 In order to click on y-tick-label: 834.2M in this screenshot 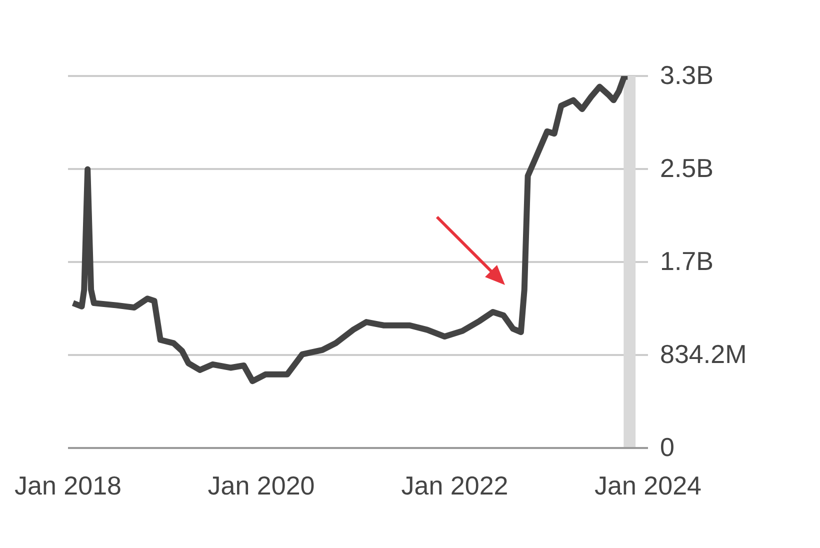, I will do `click(703, 354)`.